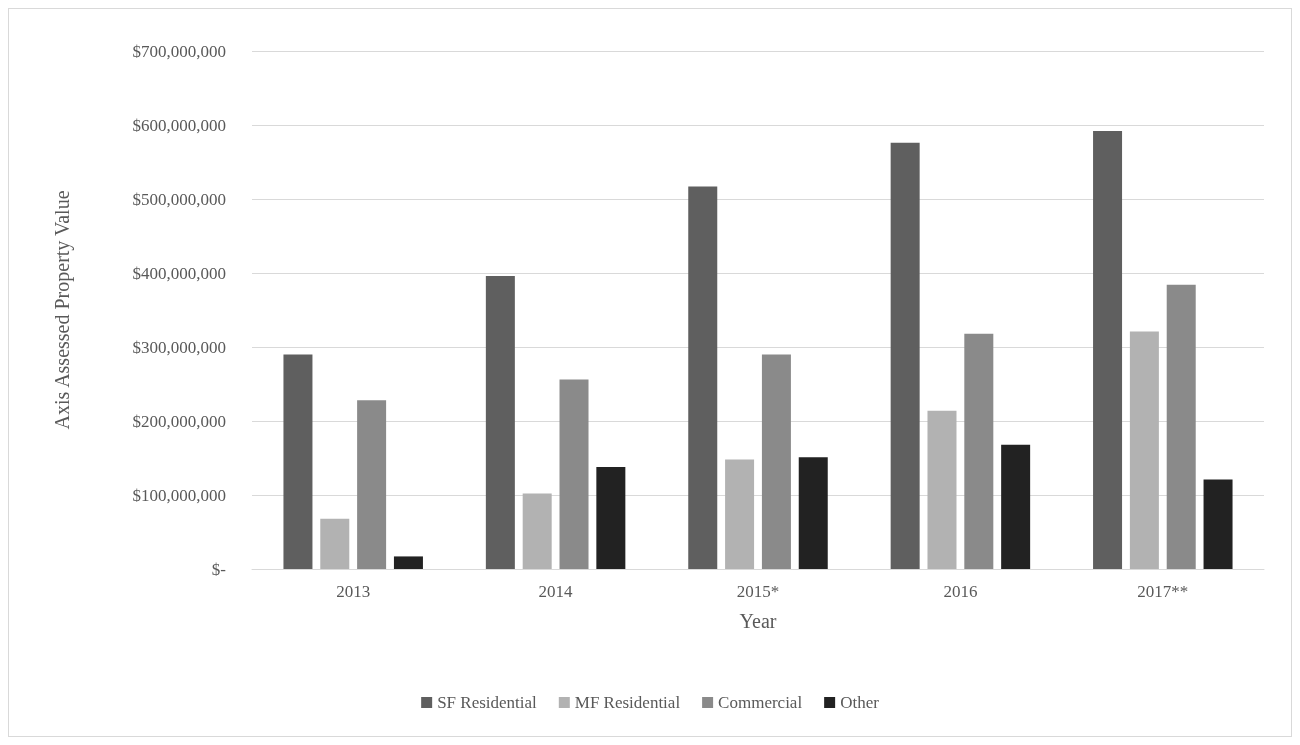 The image size is (1300, 745). Describe the element at coordinates (960, 591) in the screenshot. I see `x-tick-label: 2016` at that location.